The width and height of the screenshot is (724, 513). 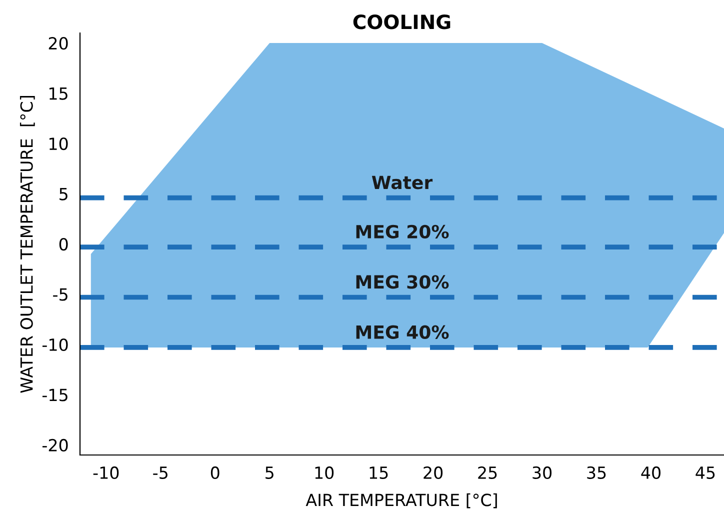 I want to click on ref-line-label: MEG 30%, so click(x=402, y=282).